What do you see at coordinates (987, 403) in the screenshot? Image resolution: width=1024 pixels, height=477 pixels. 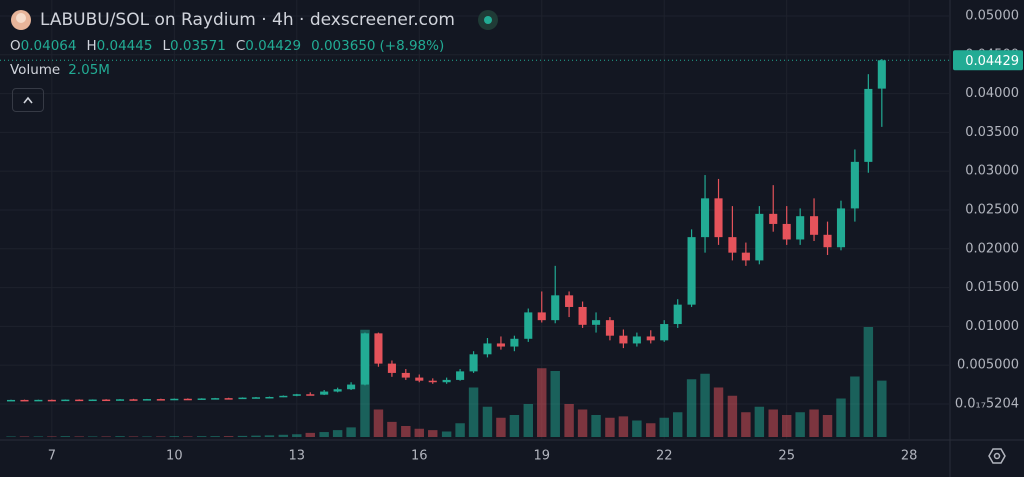 I see `y-tick-label: 0.0₁₇5204` at bounding box center [987, 403].